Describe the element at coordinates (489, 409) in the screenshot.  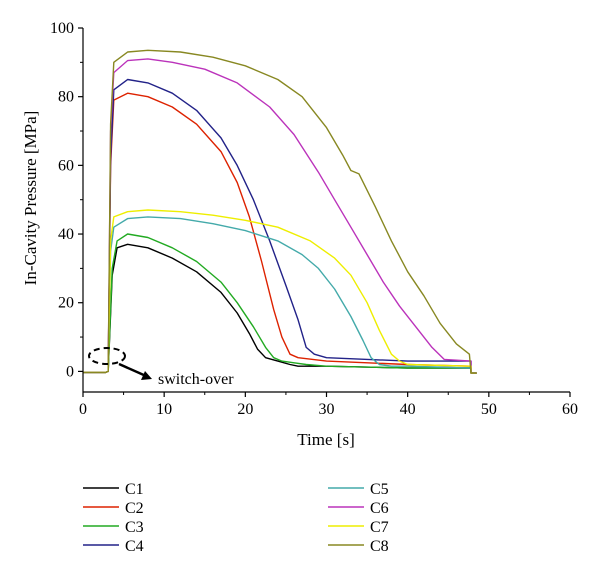
I see `x-tick-label: 50` at that location.